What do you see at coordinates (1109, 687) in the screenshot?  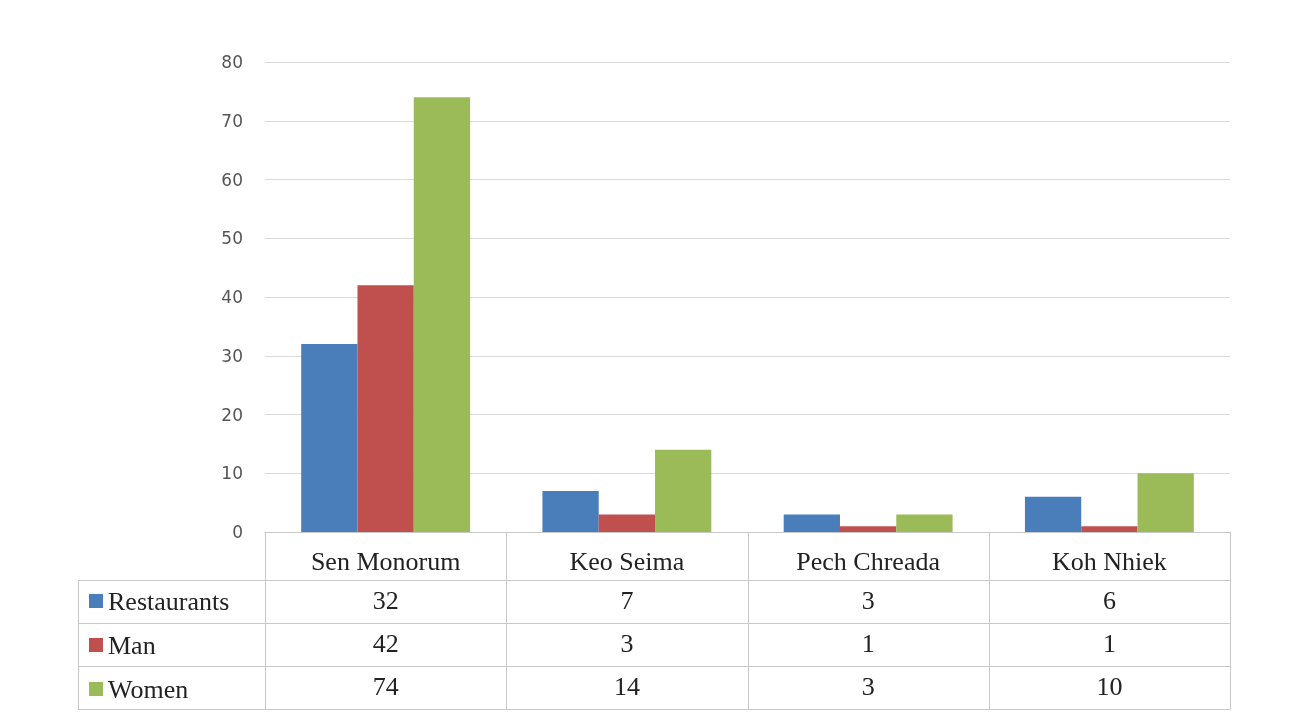 I see `data-label: 10` at bounding box center [1109, 687].